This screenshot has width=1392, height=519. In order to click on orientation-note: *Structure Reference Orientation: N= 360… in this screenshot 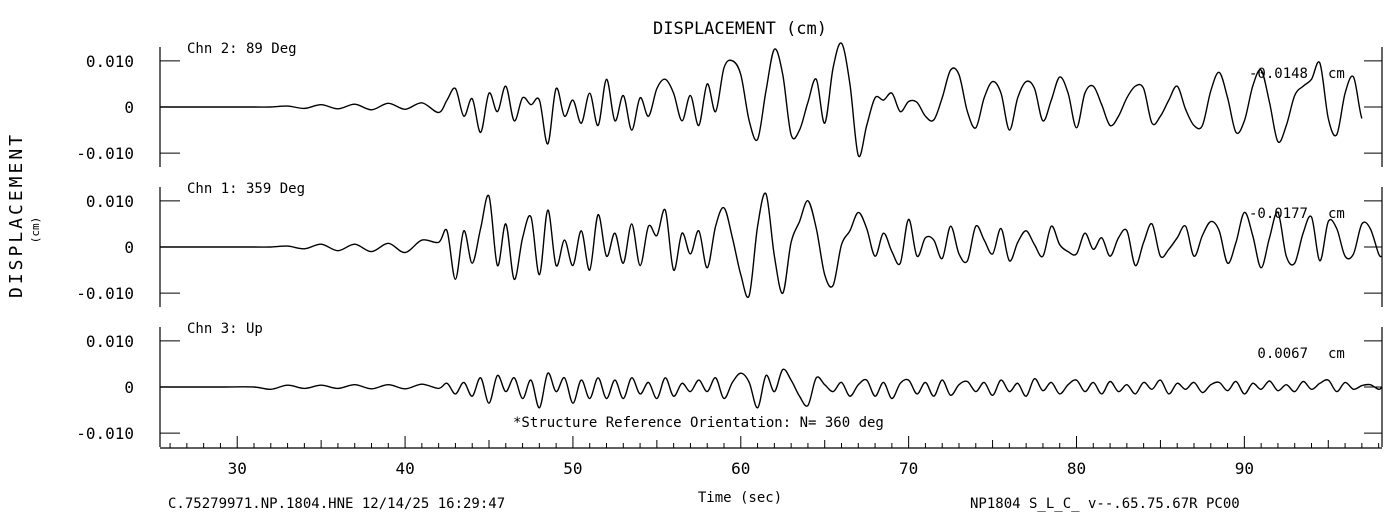, I will do `click(698, 423)`.